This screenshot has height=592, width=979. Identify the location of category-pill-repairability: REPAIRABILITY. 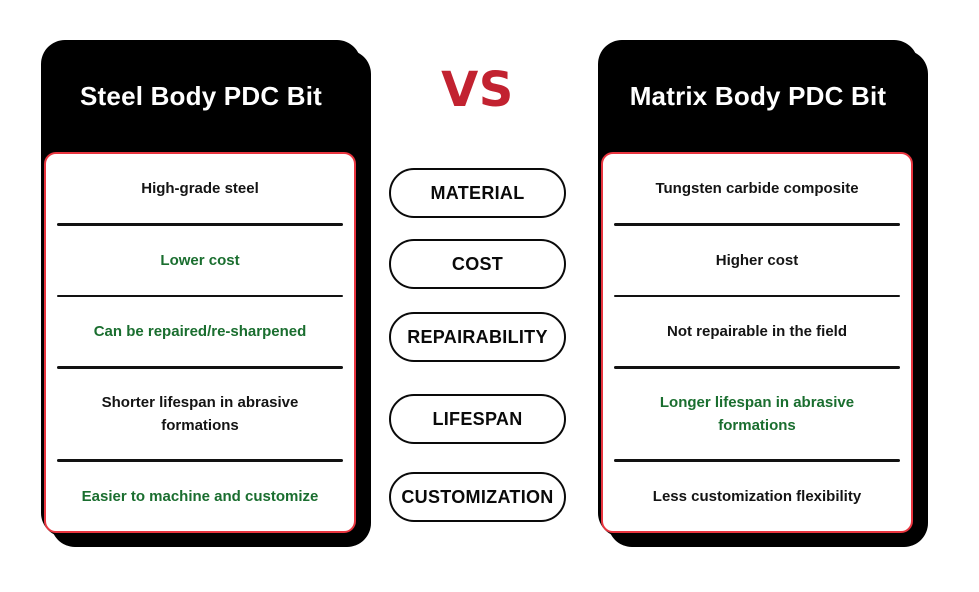
(477, 337).